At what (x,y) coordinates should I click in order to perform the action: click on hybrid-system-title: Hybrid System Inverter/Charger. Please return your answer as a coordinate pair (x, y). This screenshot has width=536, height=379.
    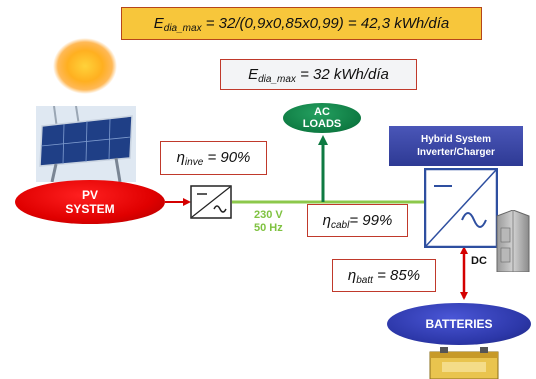
    Looking at the image, I should click on (456, 146).